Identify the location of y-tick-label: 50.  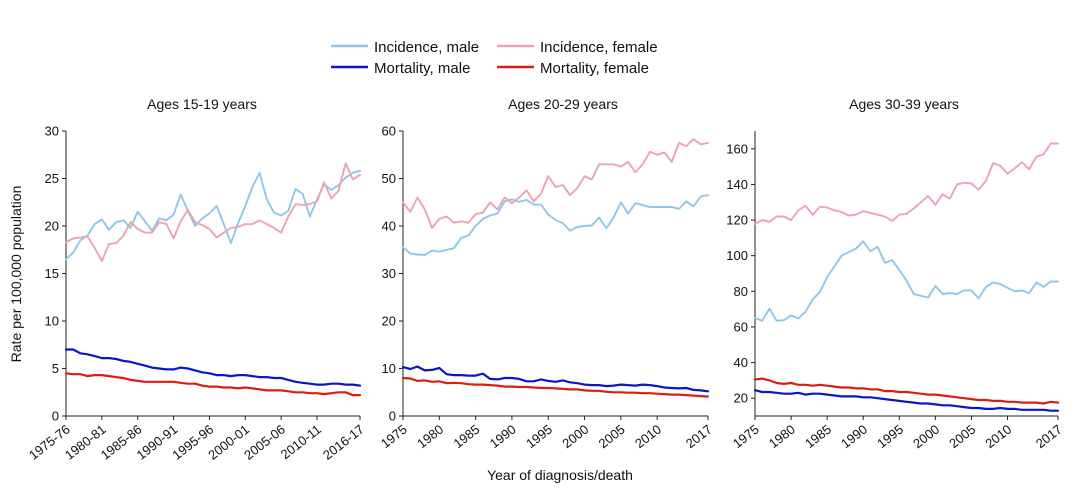
(389, 178).